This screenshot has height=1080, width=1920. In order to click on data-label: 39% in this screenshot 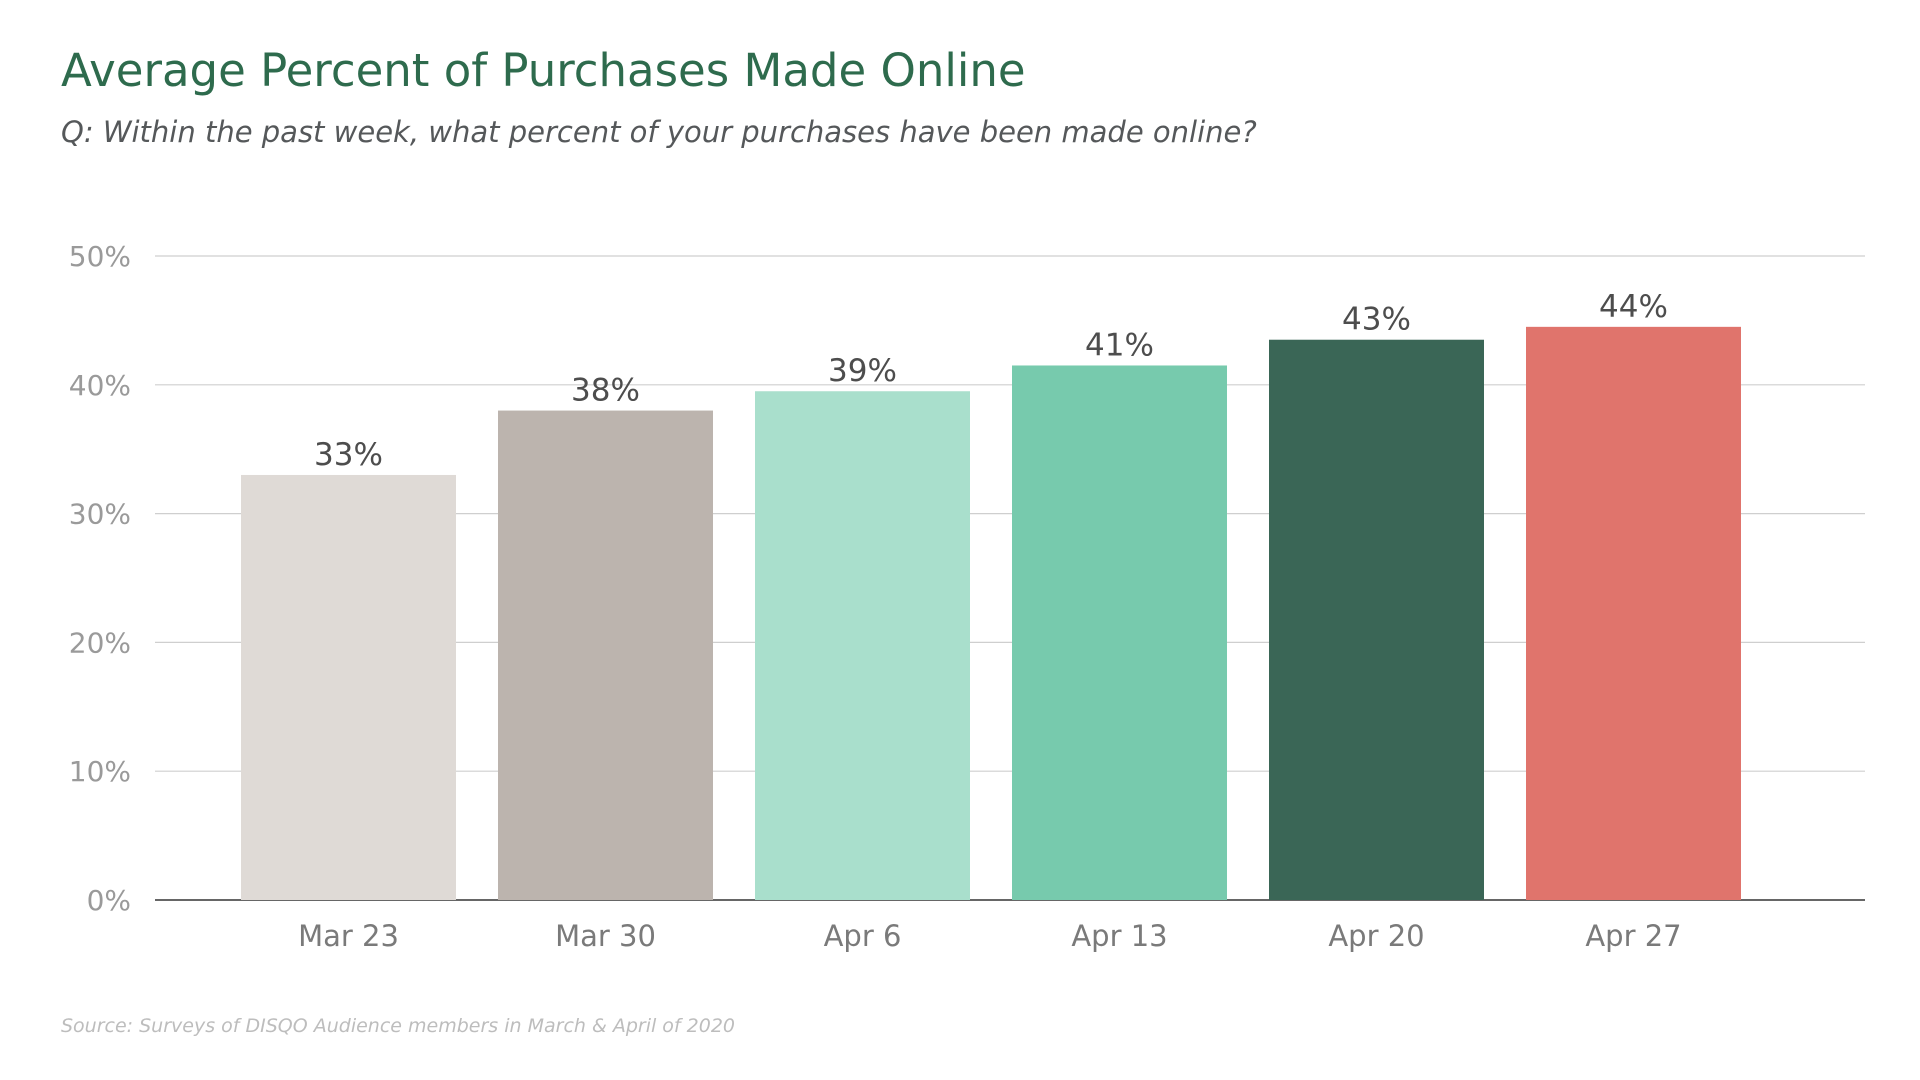, I will do `click(862, 371)`.